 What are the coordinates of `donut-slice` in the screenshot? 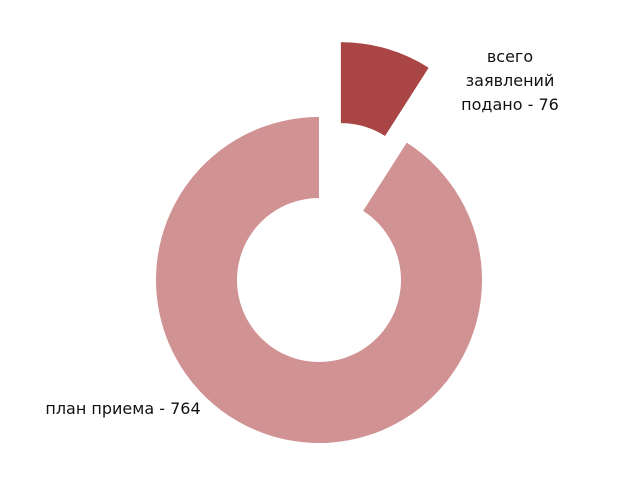 It's located at (384, 89).